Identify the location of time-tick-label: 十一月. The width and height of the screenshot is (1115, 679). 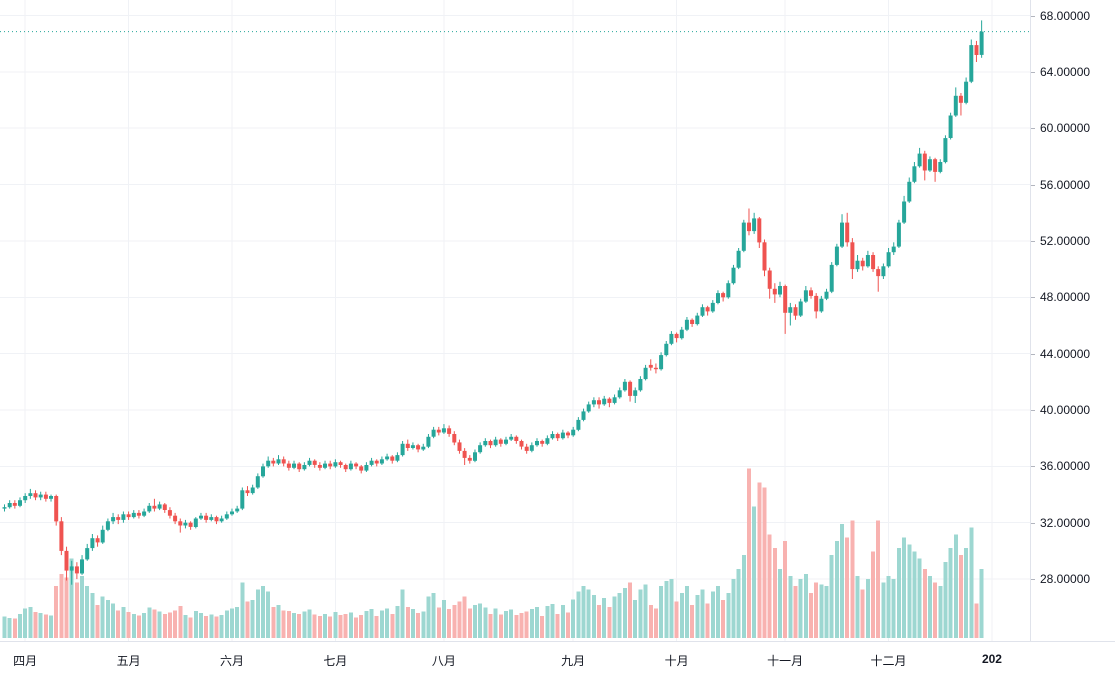
(785, 661).